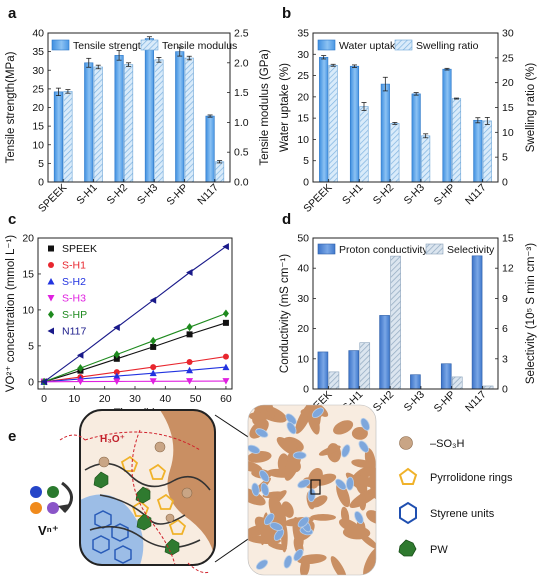 This screenshot has height=586, width=550. Describe the element at coordinates (241, 183) in the screenshot. I see `y-right-tick-label: 0.0` at that location.